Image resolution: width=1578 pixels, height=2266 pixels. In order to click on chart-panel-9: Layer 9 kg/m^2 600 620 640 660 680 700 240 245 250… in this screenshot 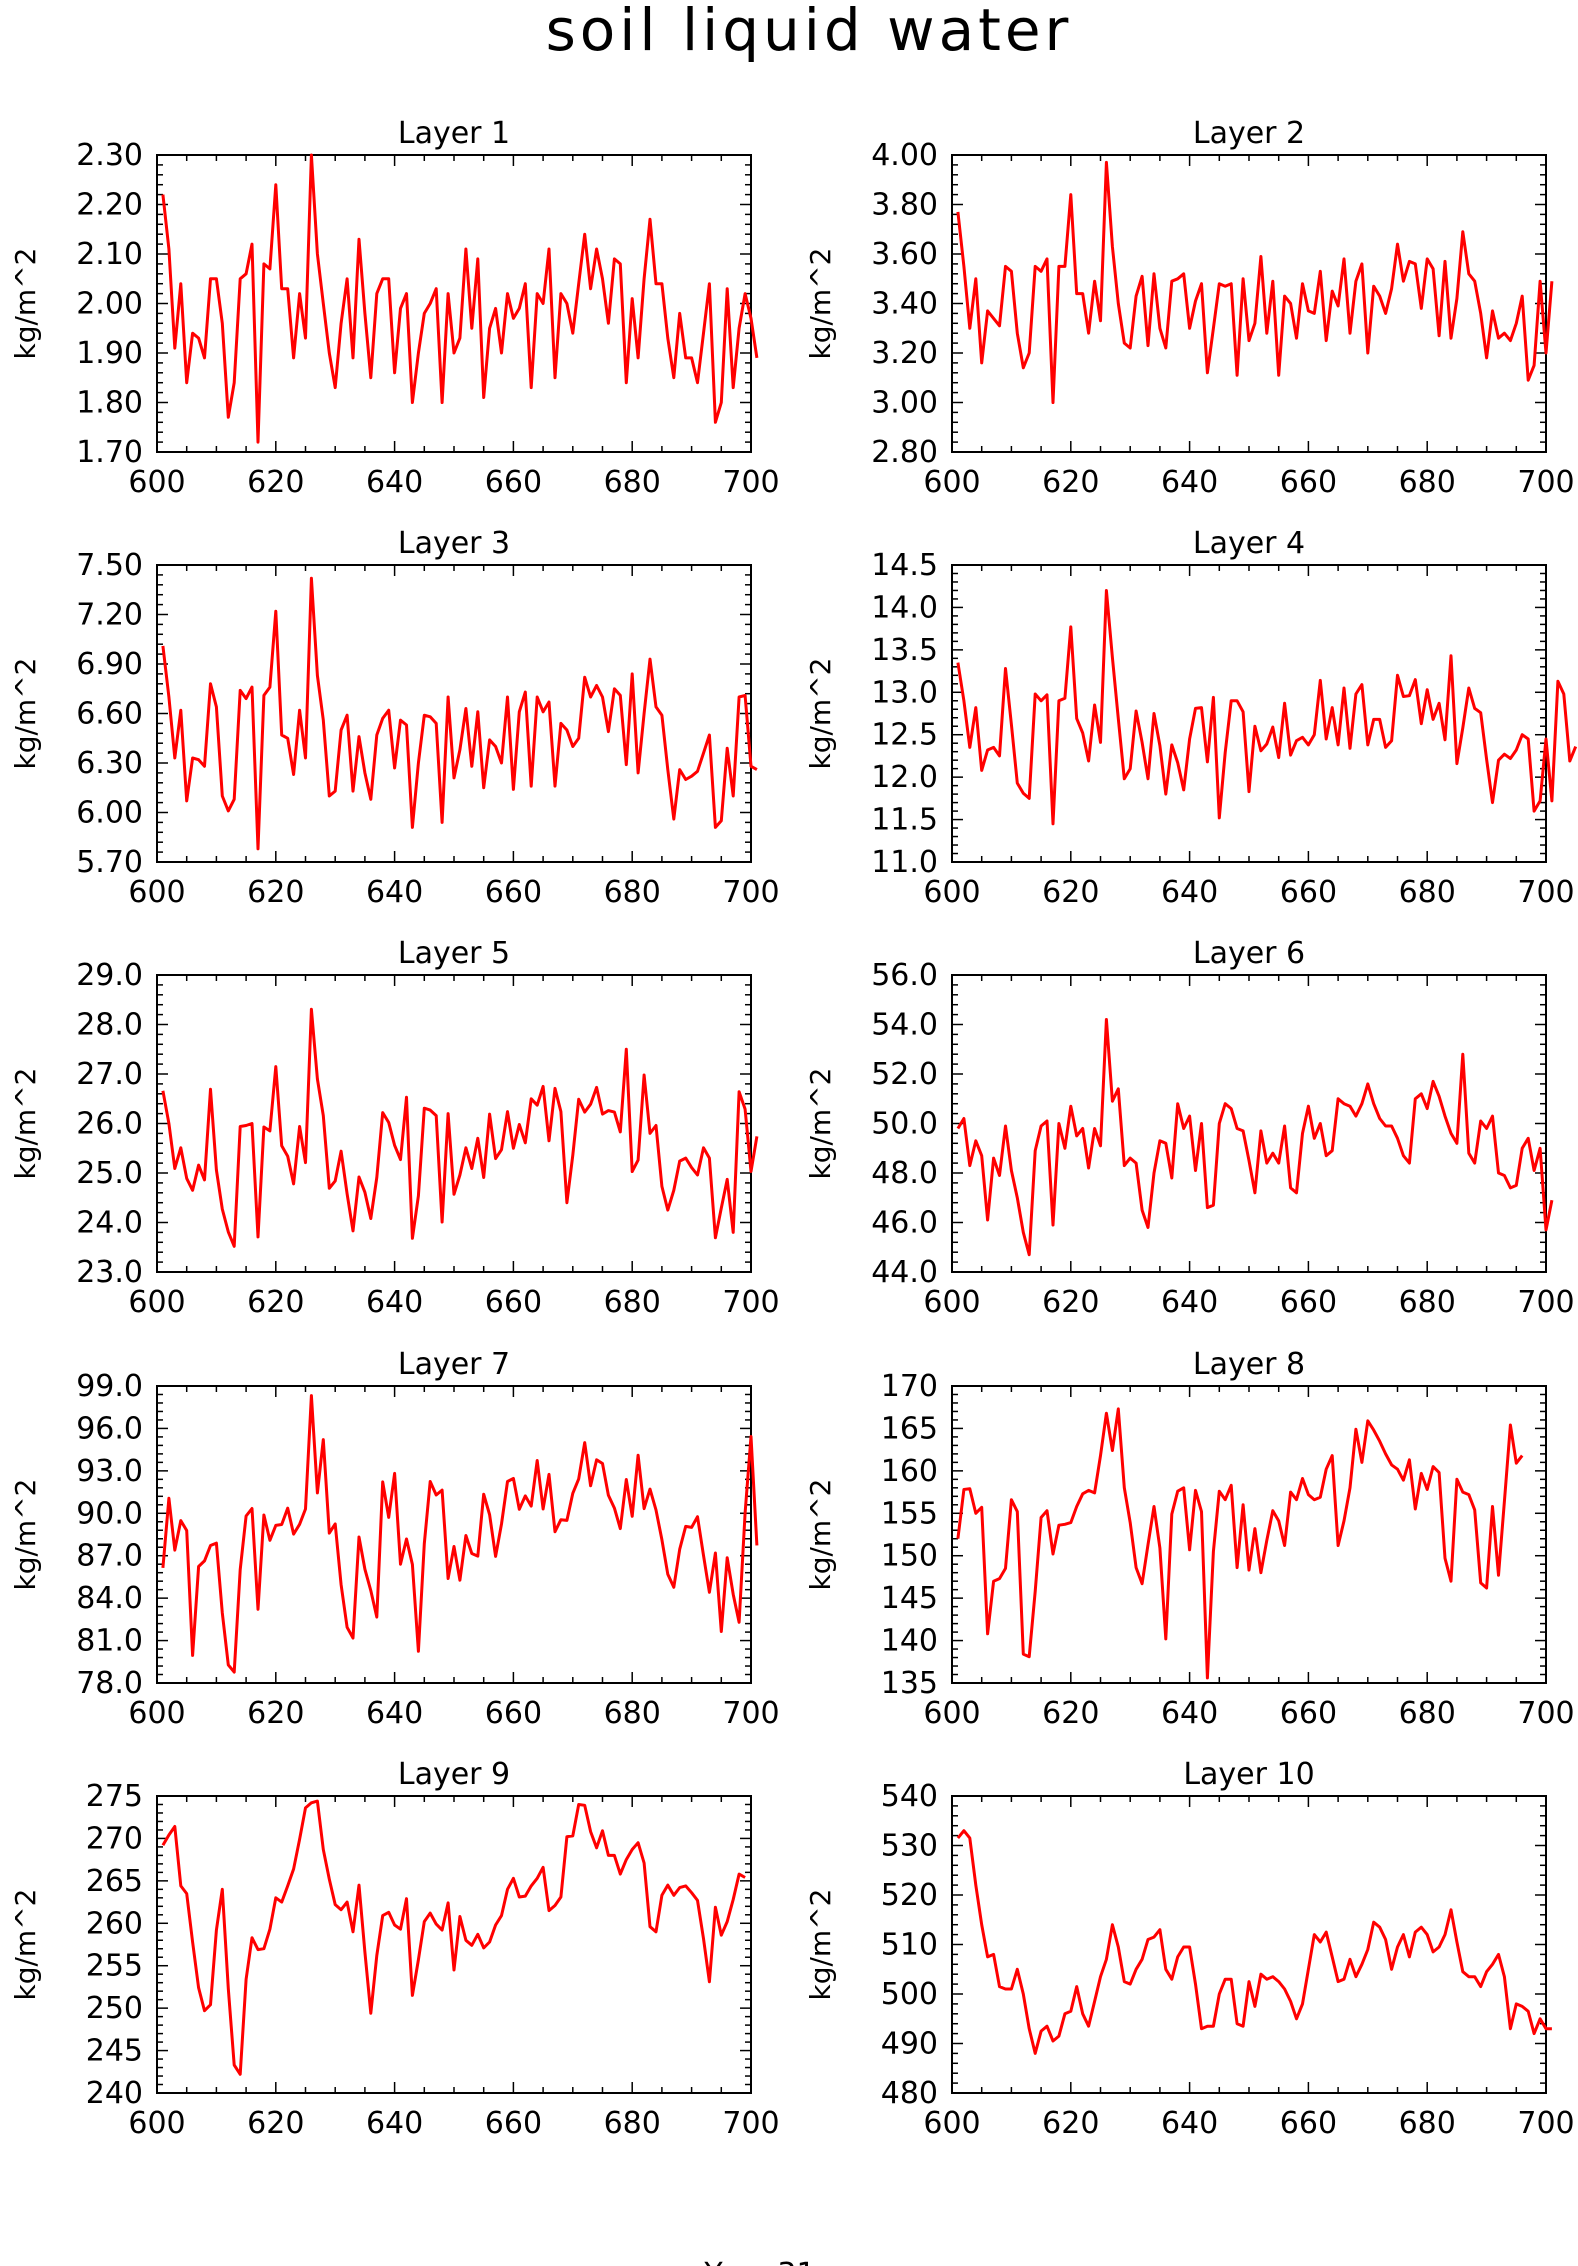, I will do `click(394, 1949)`.